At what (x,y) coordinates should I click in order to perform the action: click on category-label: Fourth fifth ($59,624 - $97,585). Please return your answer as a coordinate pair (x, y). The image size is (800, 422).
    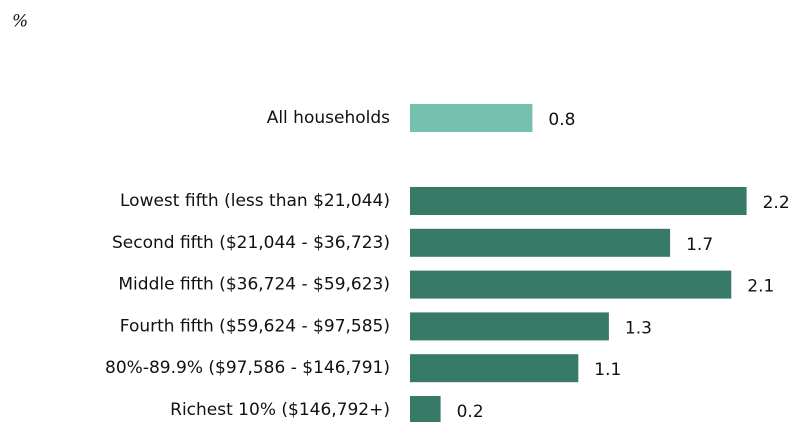
    Looking at the image, I should click on (255, 326).